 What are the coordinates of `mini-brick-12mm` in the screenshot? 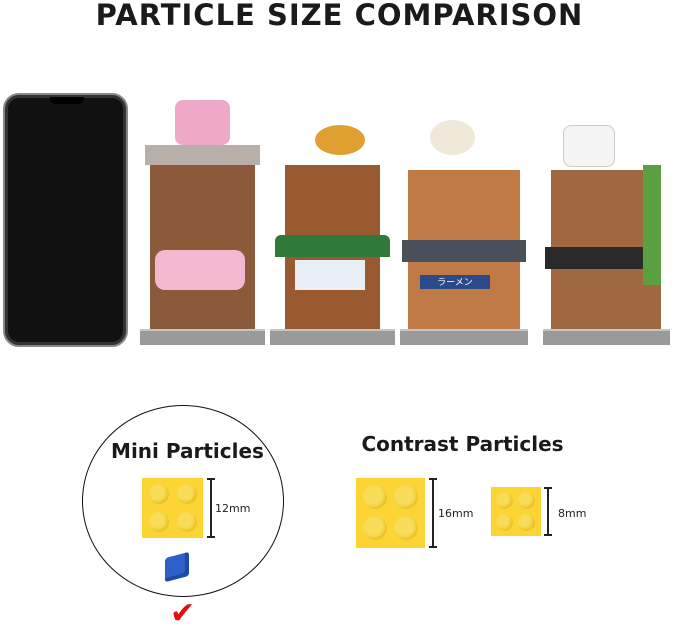 It's located at (172, 508).